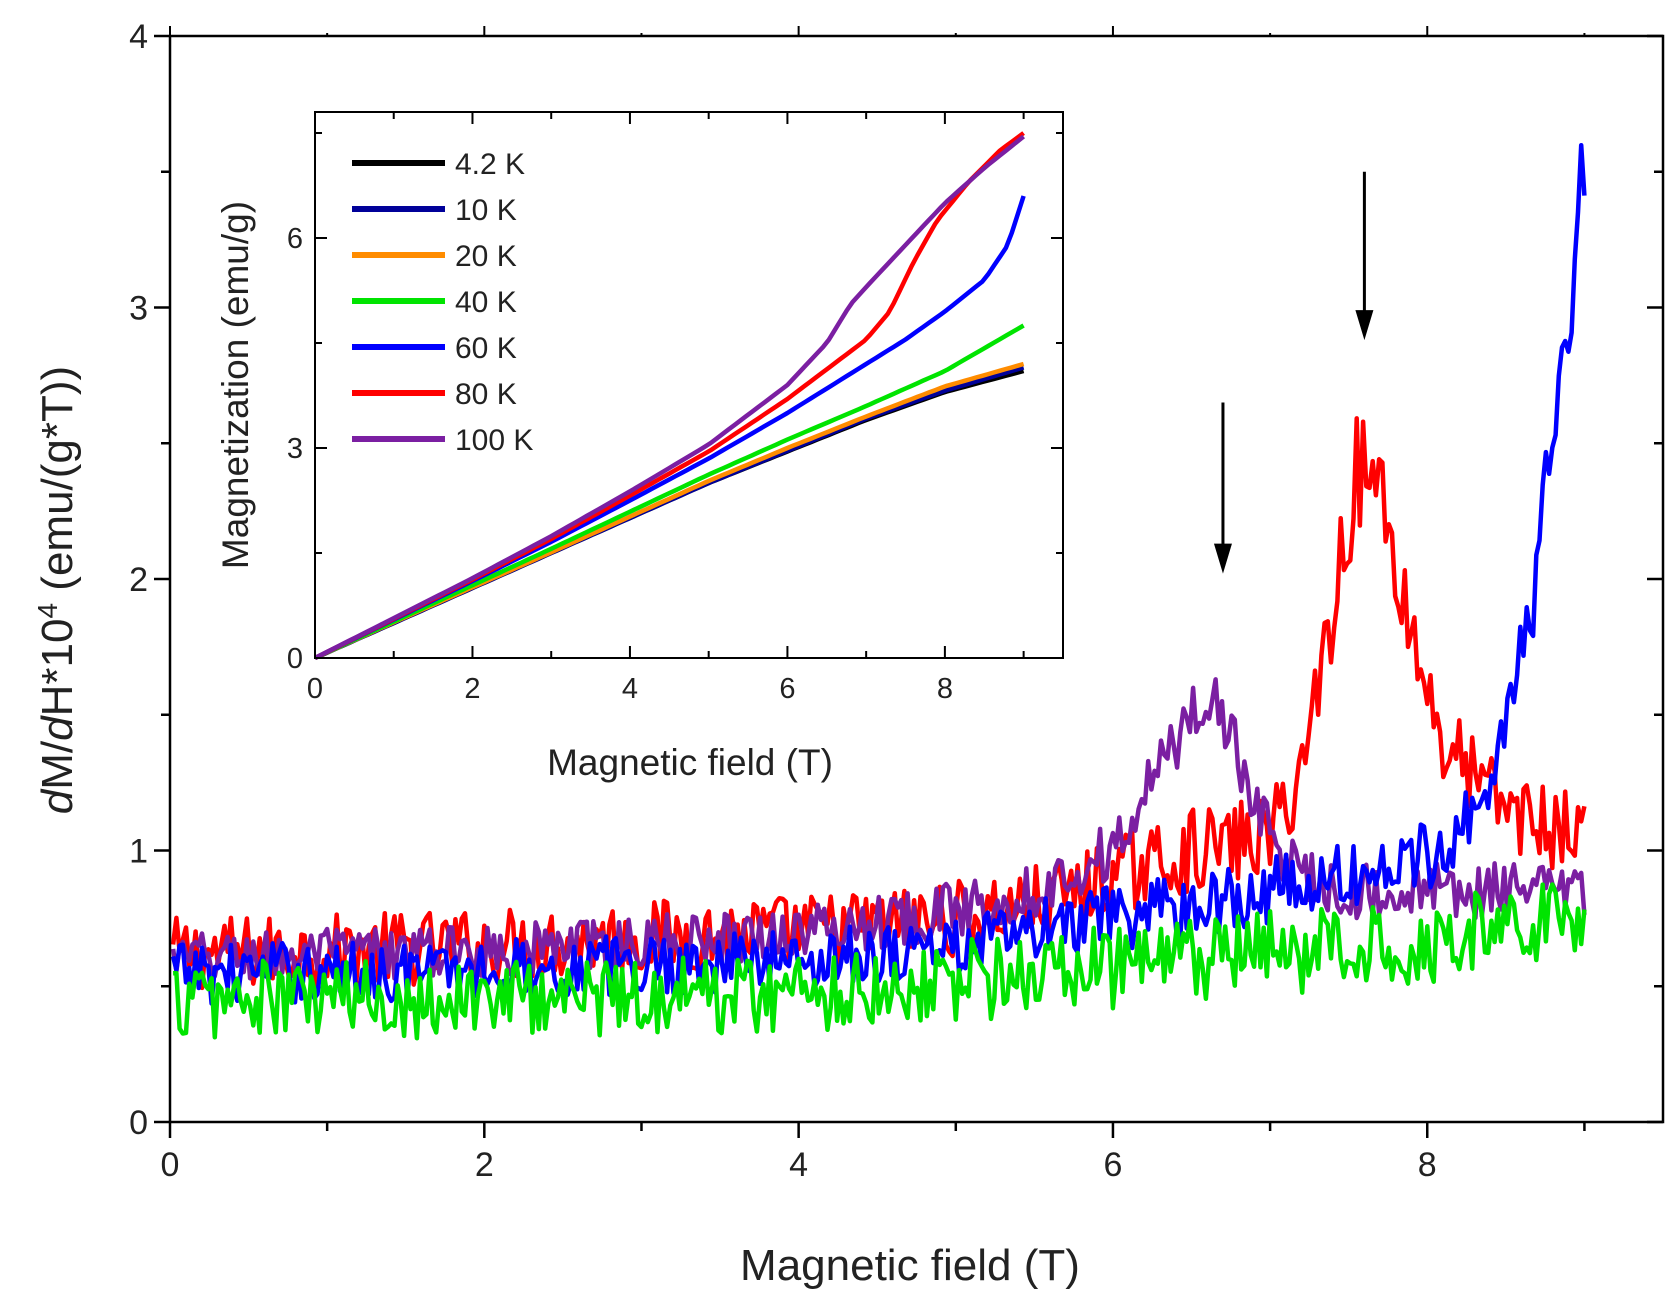 The height and width of the screenshot is (1300, 1673). I want to click on peak-arrows, so click(1293, 372).